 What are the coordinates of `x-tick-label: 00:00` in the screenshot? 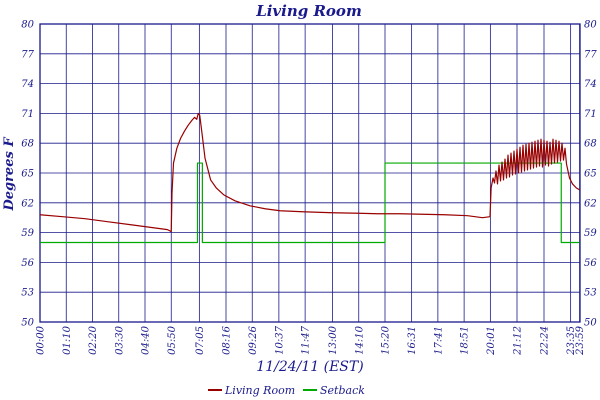 It's located at (41, 339).